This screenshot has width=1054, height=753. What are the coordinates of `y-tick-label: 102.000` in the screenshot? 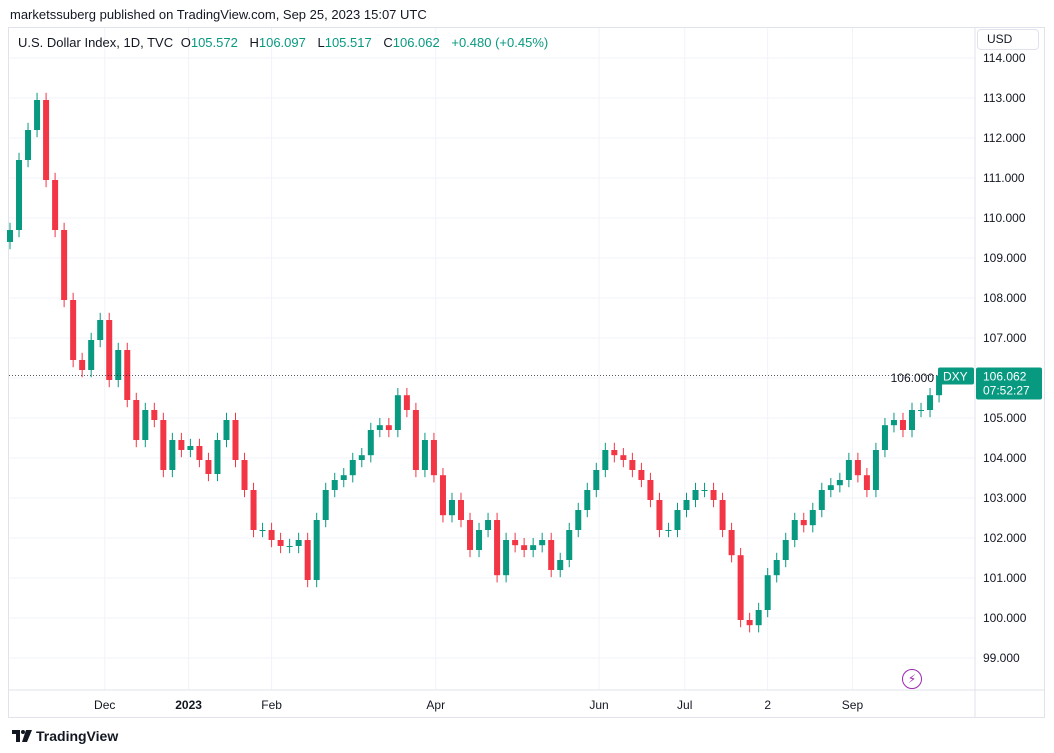 It's located at (1005, 538).